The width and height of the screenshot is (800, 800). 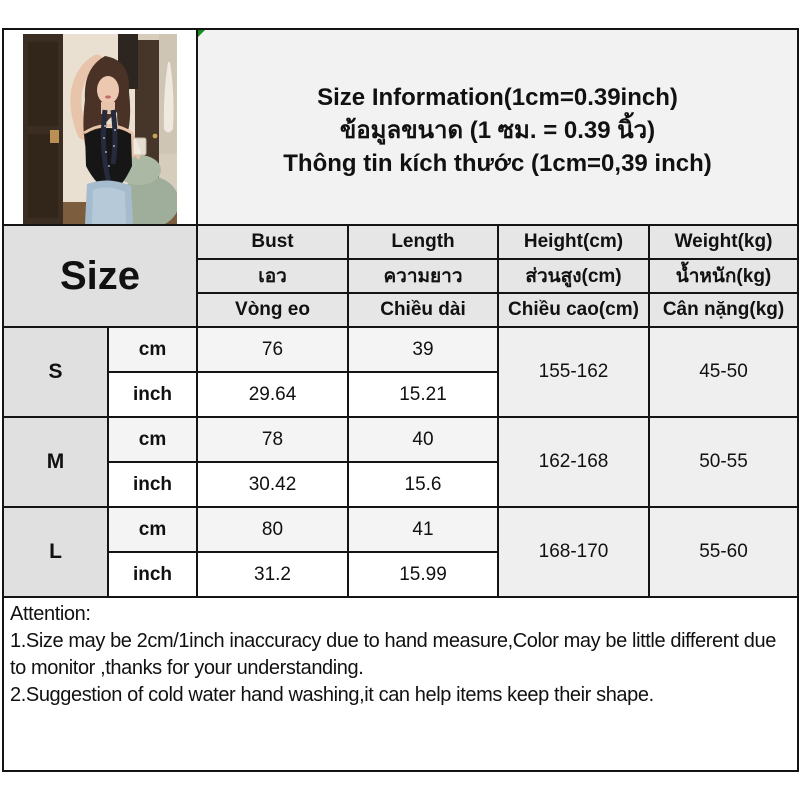 What do you see at coordinates (423, 529) in the screenshot?
I see `l-length-cm: 41` at bounding box center [423, 529].